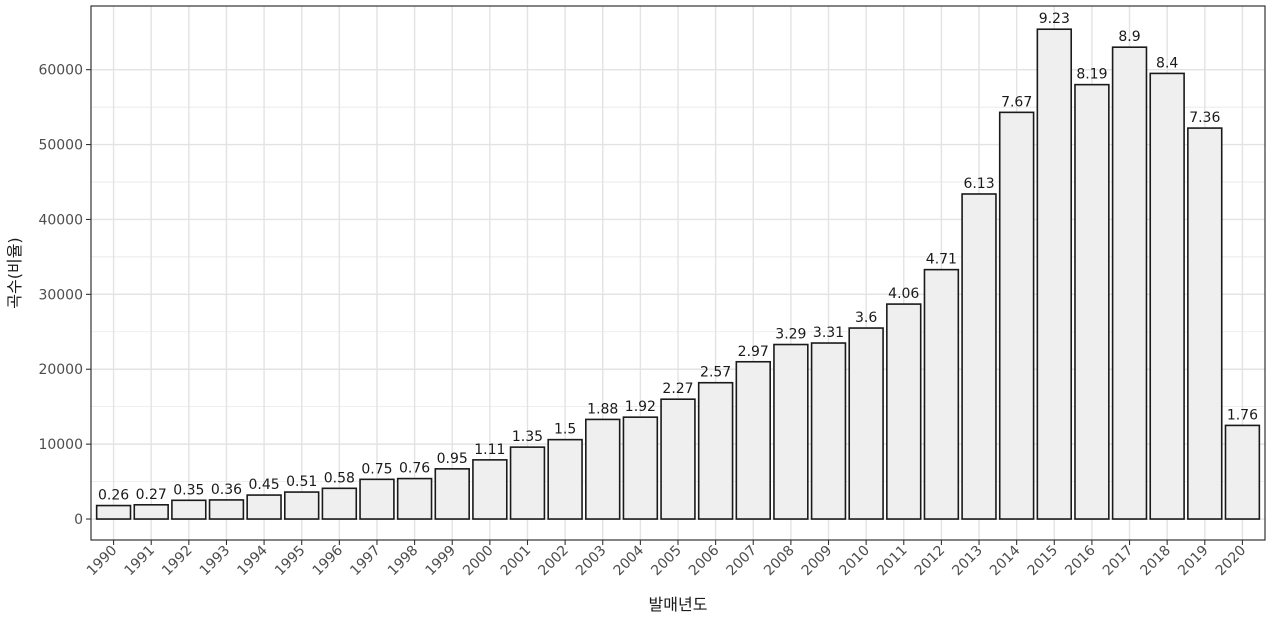 This screenshot has width=1275, height=624. What do you see at coordinates (60, 220) in the screenshot?
I see `y-tick-label: 40000` at bounding box center [60, 220].